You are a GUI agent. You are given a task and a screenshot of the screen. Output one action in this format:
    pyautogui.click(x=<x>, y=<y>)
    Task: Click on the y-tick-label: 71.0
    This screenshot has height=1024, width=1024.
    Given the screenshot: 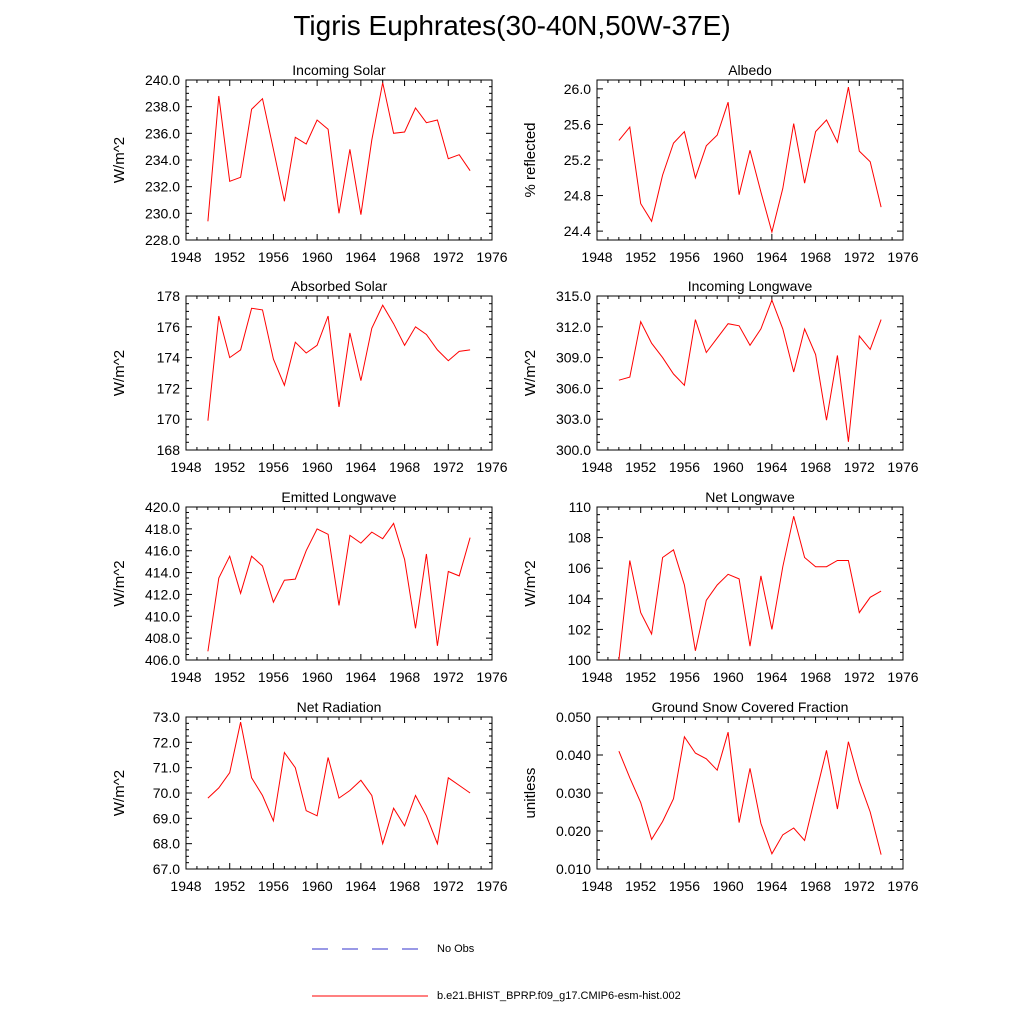 What is the action you would take?
    pyautogui.click(x=166, y=768)
    